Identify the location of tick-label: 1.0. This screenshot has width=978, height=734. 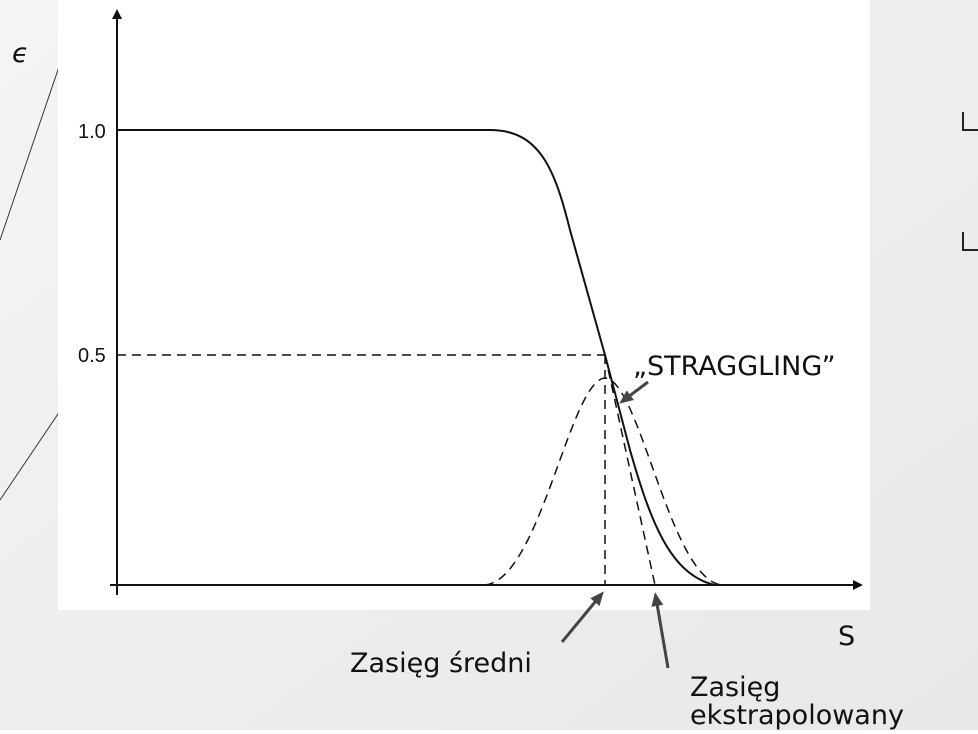
(92, 132).